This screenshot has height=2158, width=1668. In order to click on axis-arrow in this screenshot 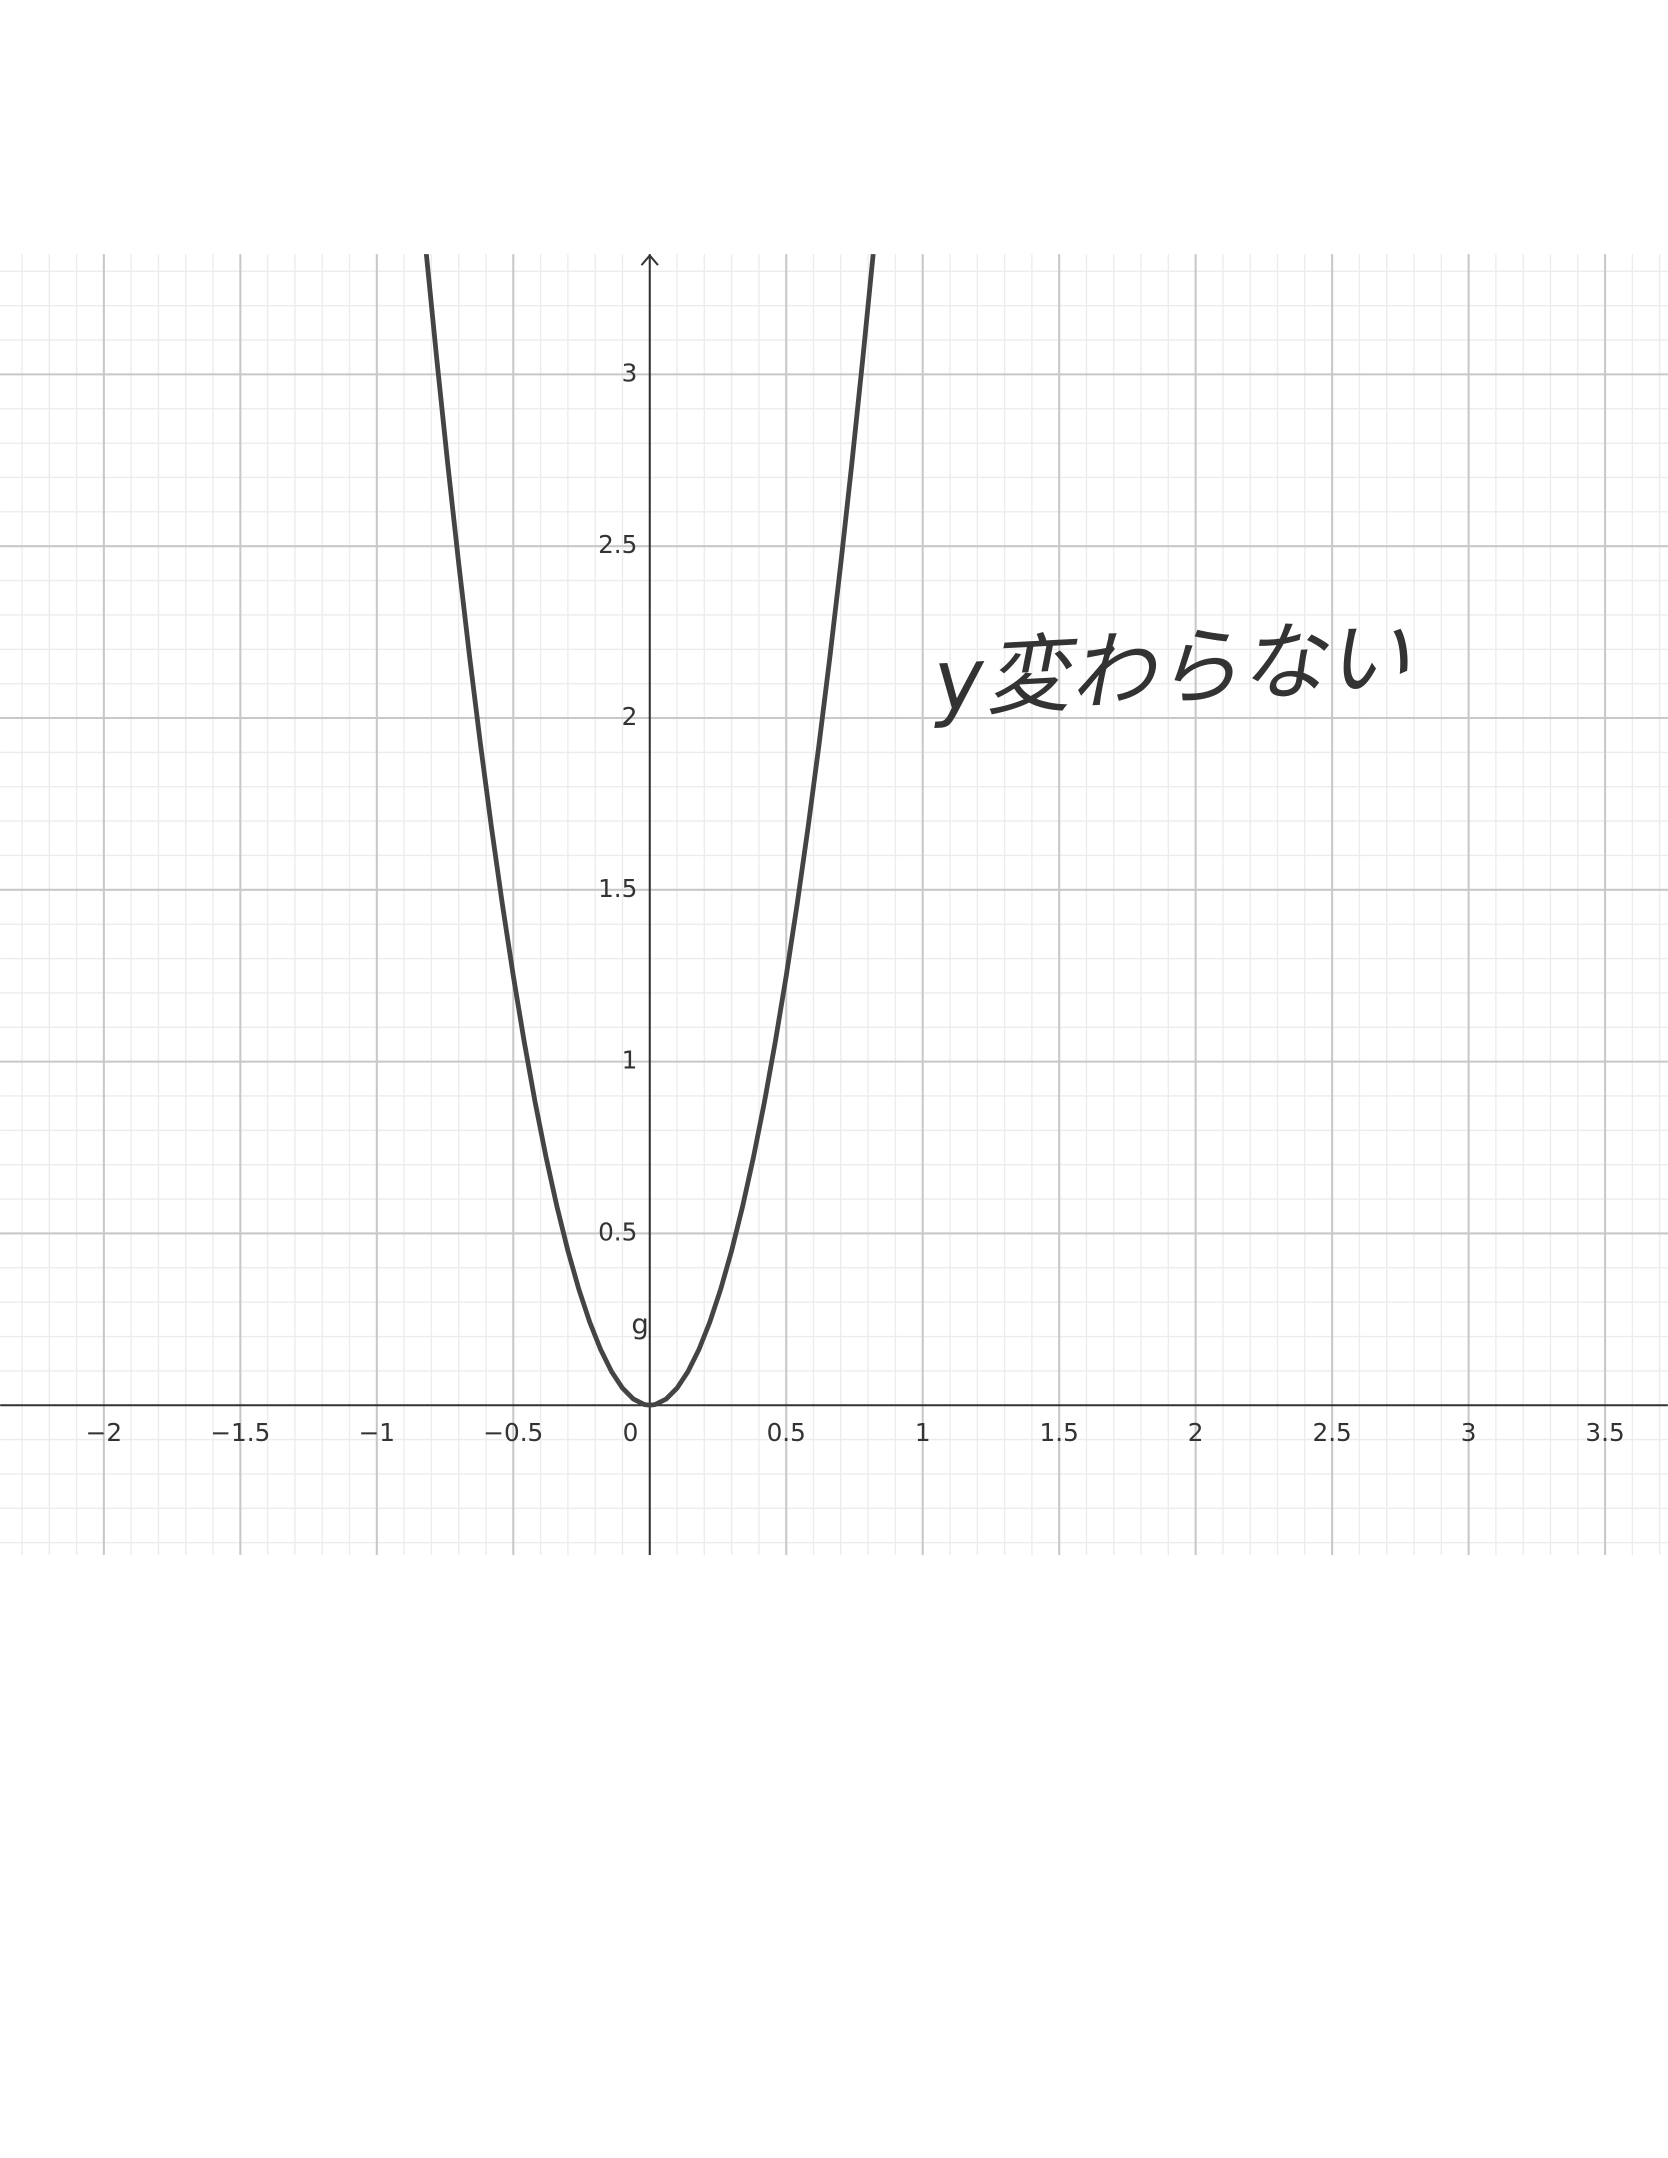, I will do `click(649, 259)`.